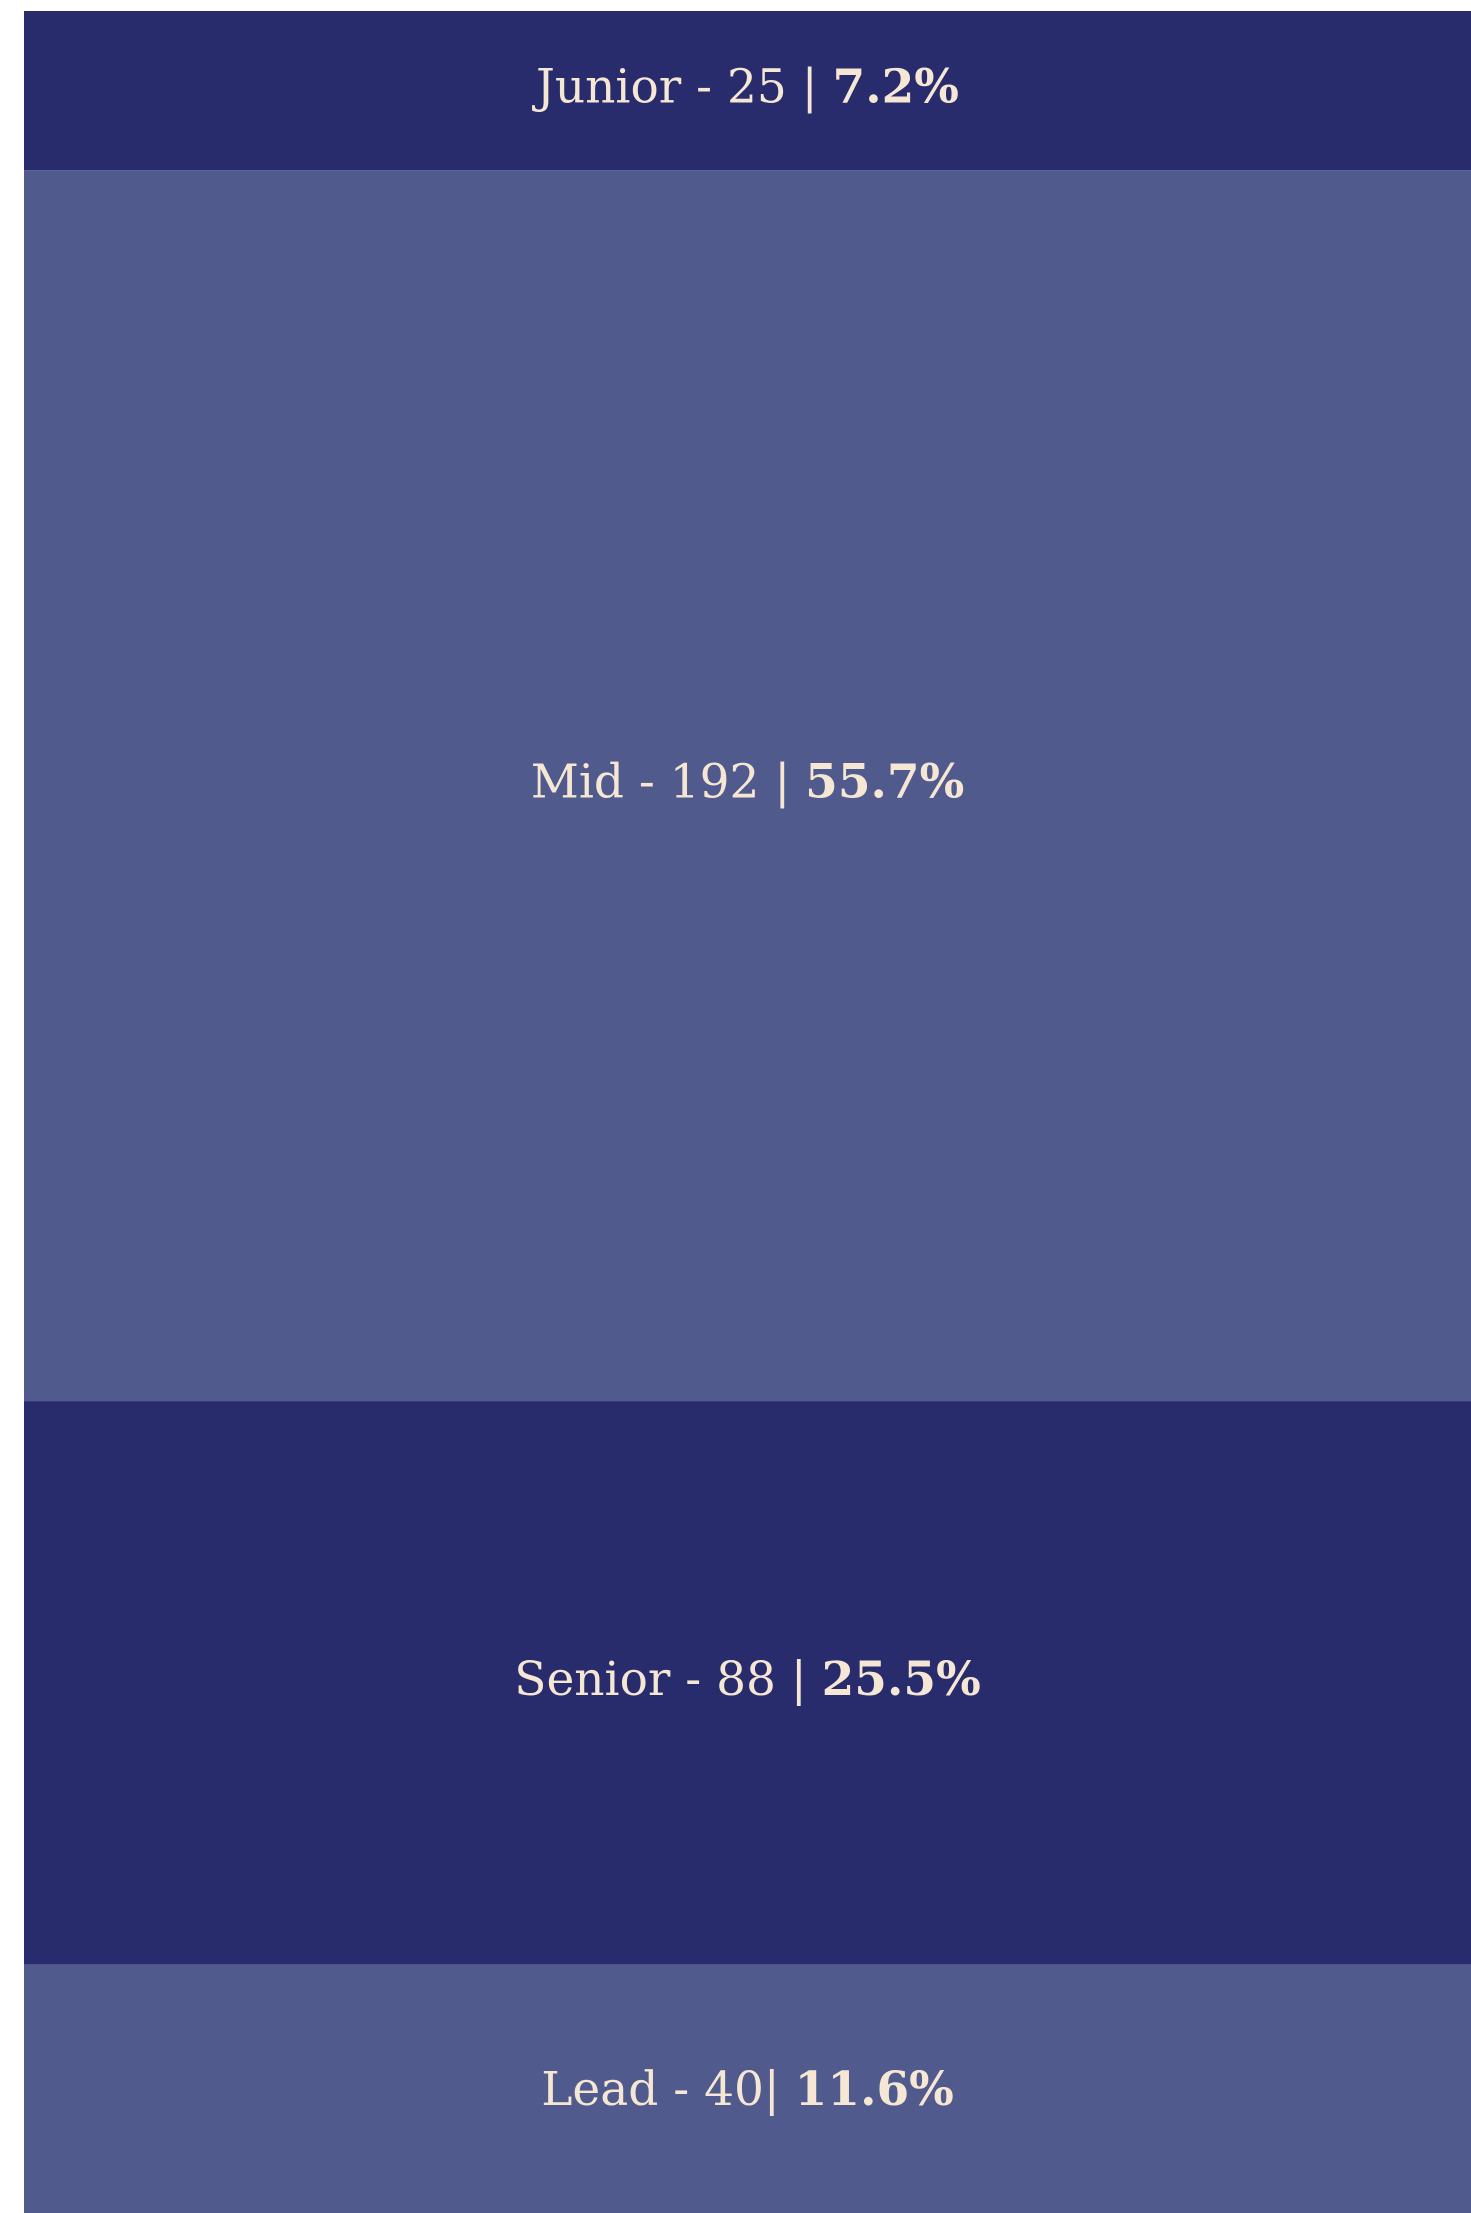 This screenshot has height=2213, width=1471. What do you see at coordinates (884, 782) in the screenshot?
I see `segment-percent: 55.7%` at bounding box center [884, 782].